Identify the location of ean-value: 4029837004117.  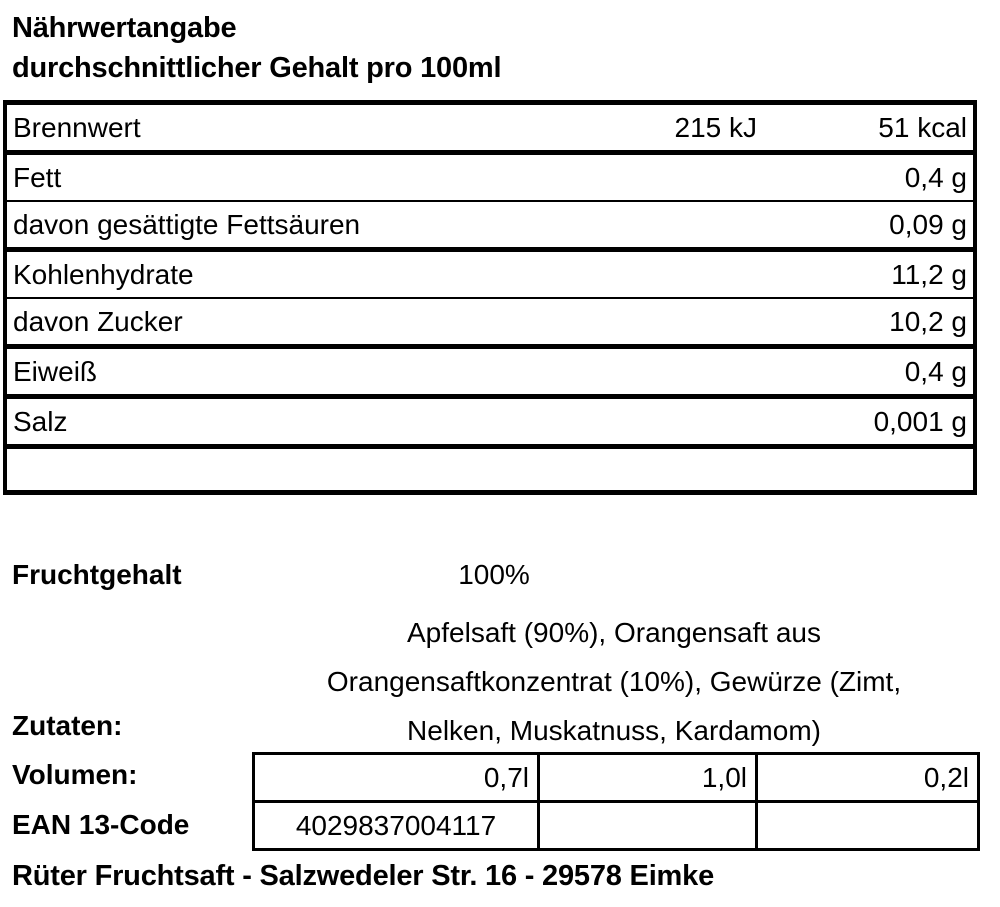
(396, 825).